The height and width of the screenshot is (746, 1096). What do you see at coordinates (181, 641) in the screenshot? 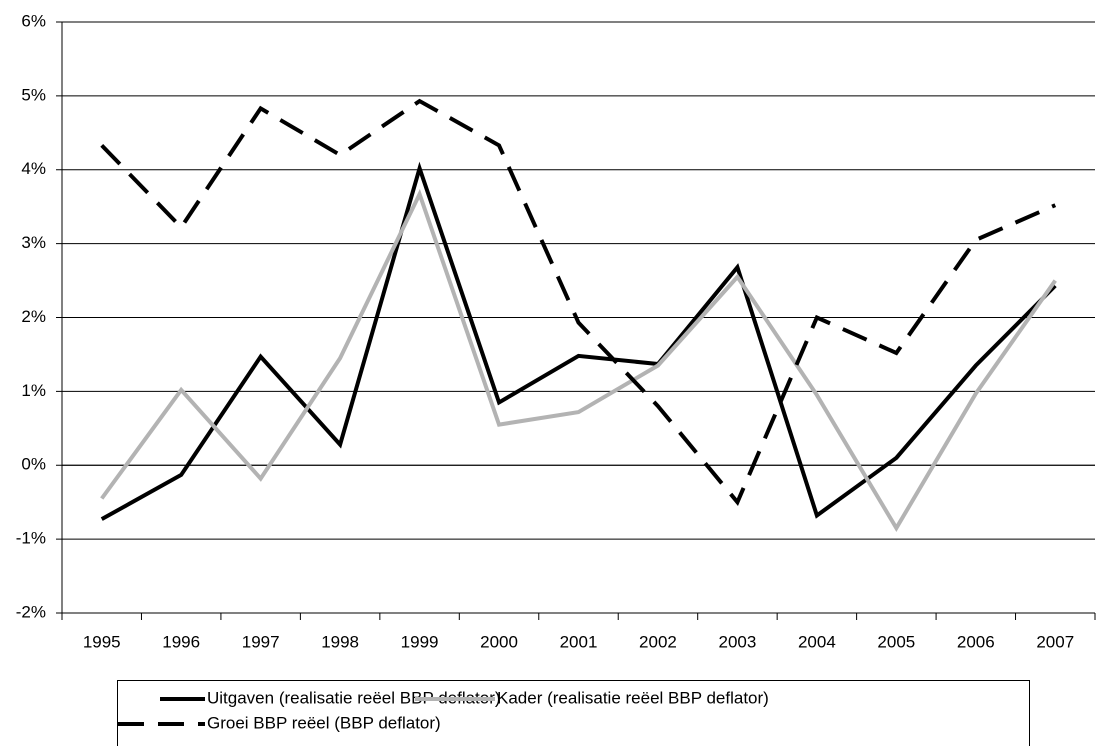
I see `x-tick-label: 1996` at bounding box center [181, 641].